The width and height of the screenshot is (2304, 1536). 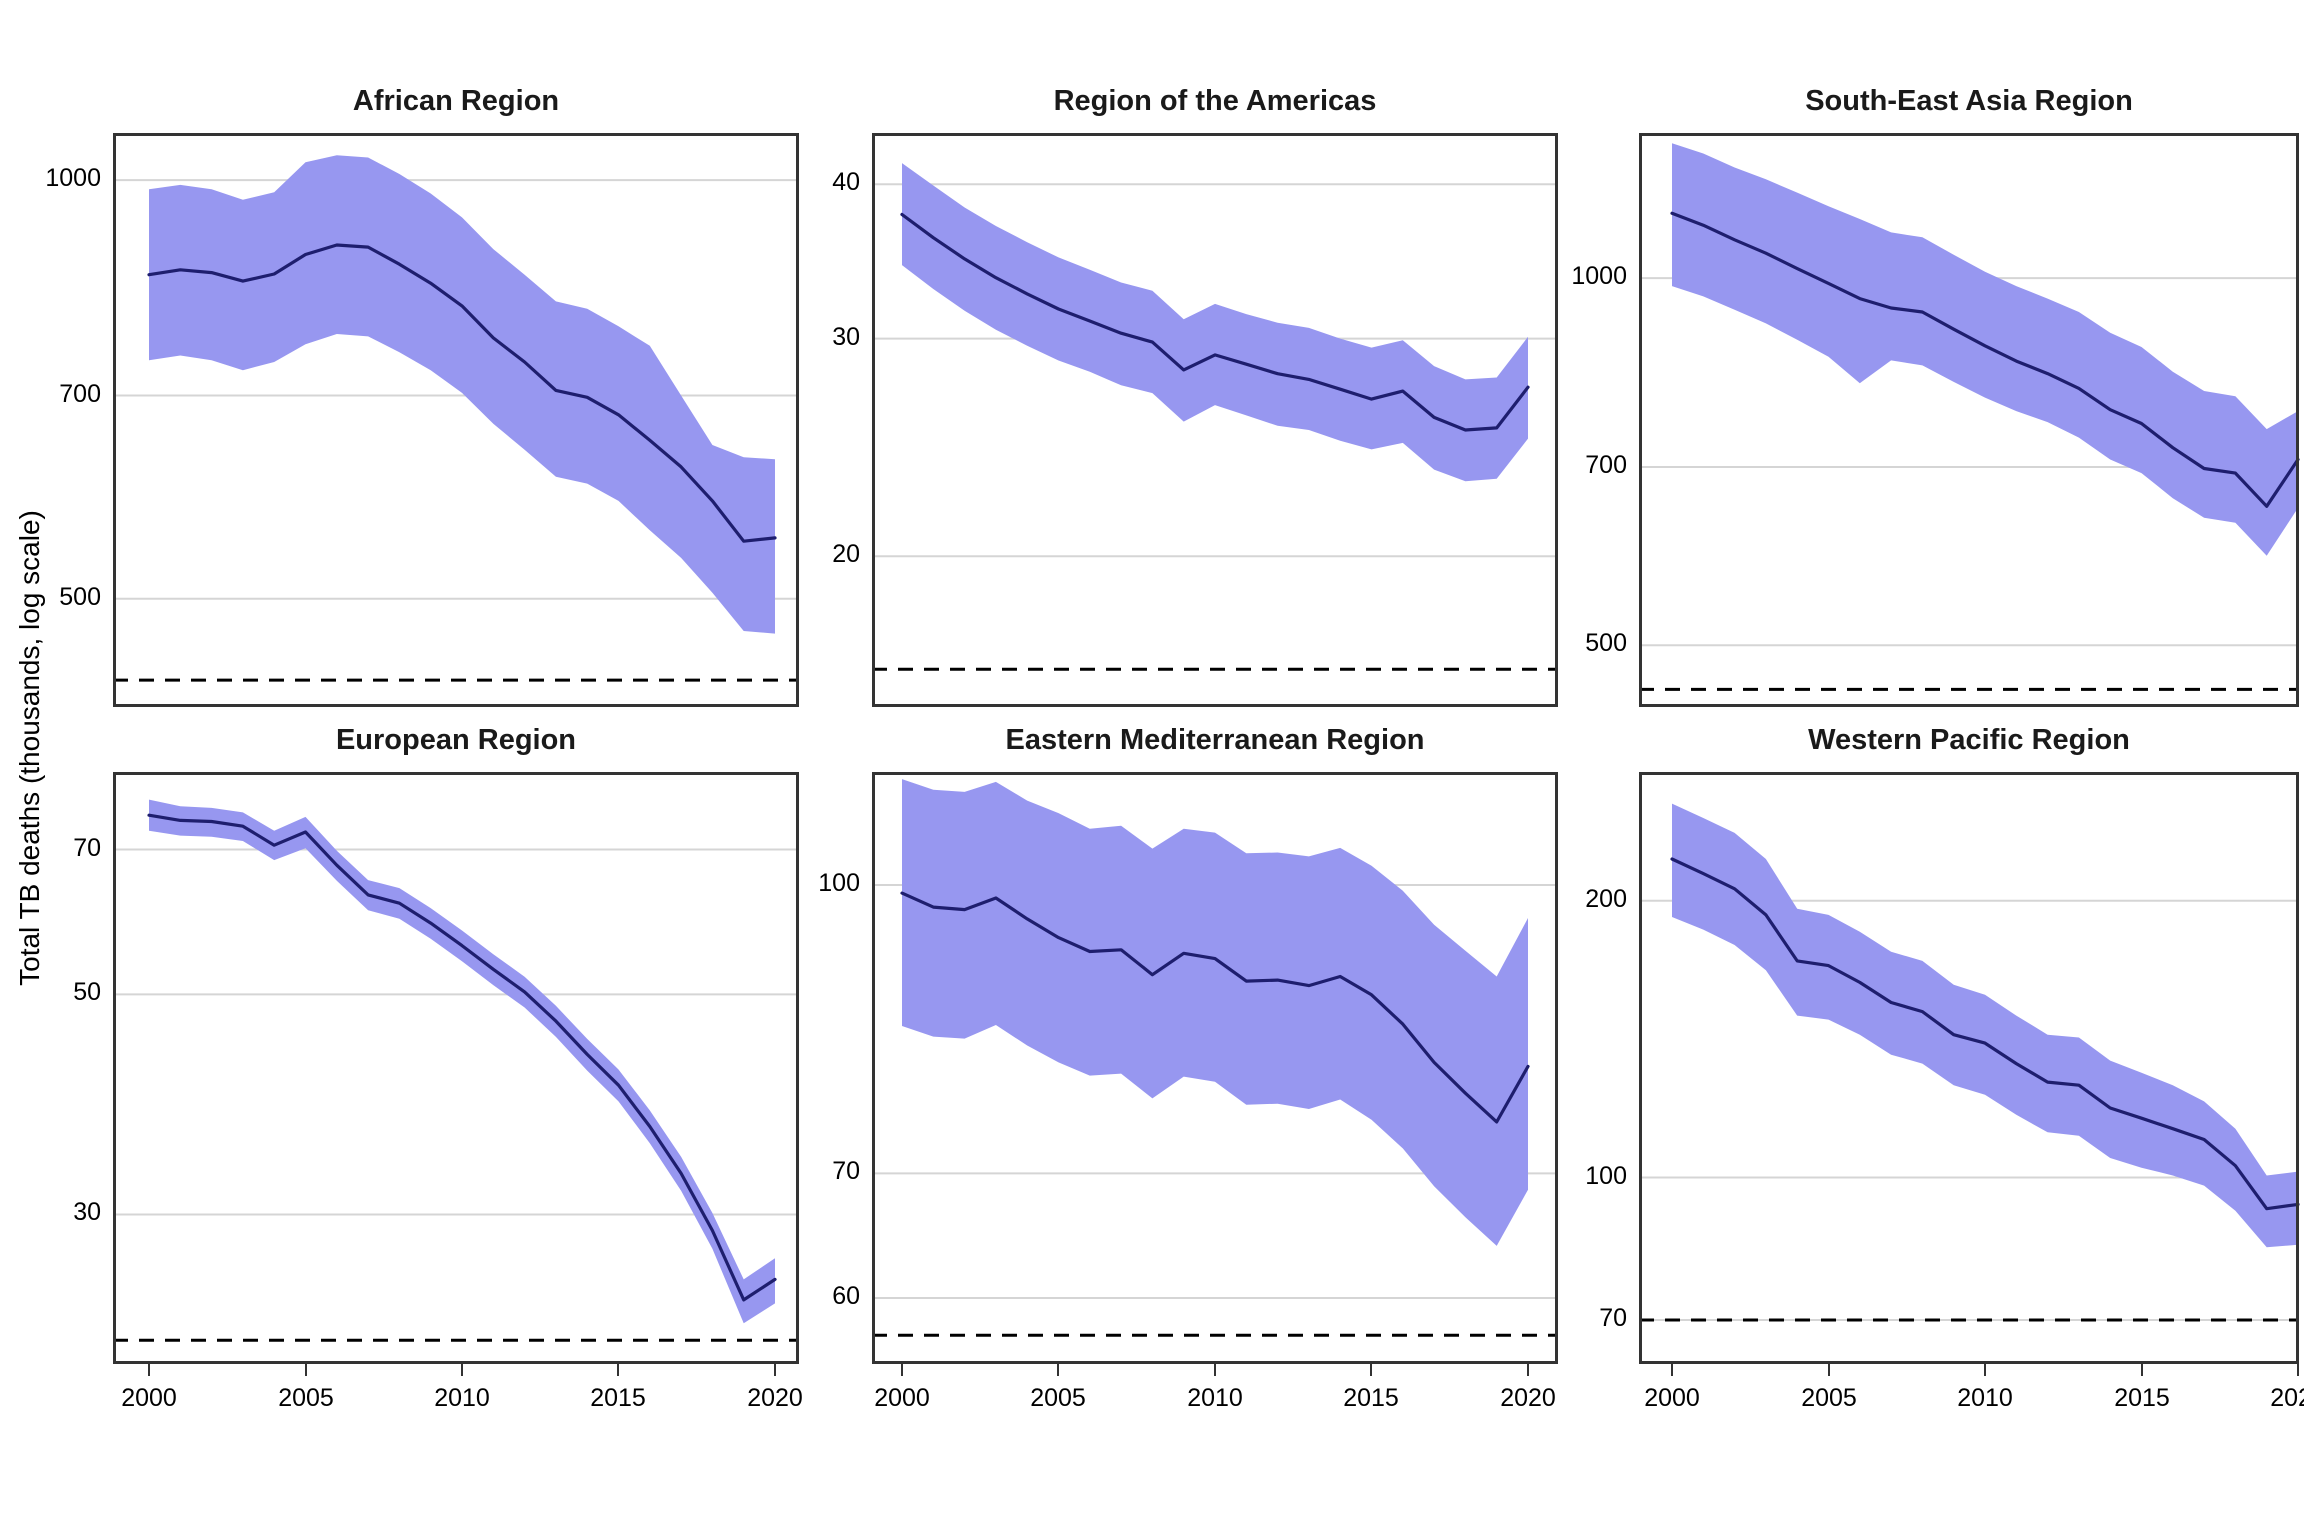 I want to click on panel-title: Eastern Mediterranean Region, so click(x=1215, y=740).